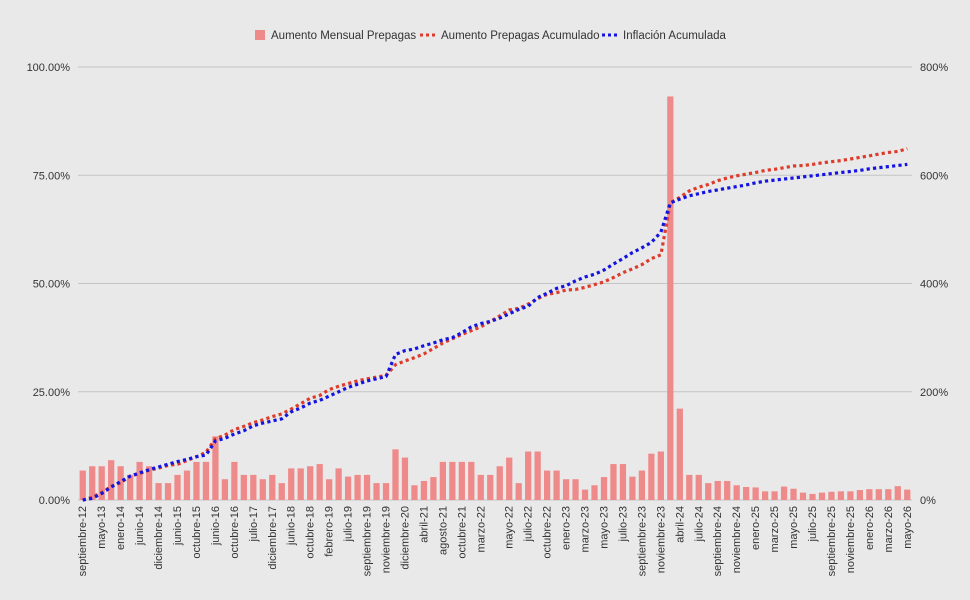 Image resolution: width=970 pixels, height=600 pixels. I want to click on x-axis-tick-label: marzo-22, so click(481, 529).